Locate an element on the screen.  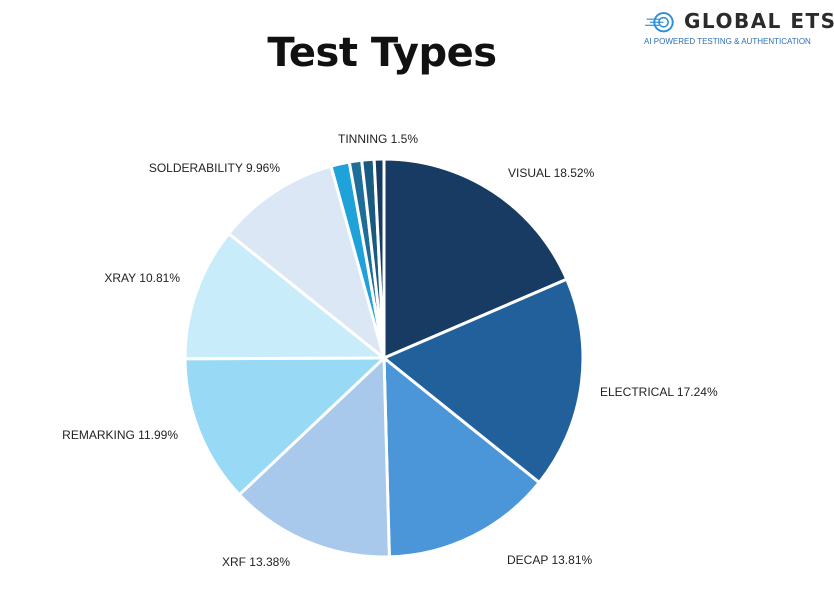
chart-title: Test Types is located at coordinates (382, 53).